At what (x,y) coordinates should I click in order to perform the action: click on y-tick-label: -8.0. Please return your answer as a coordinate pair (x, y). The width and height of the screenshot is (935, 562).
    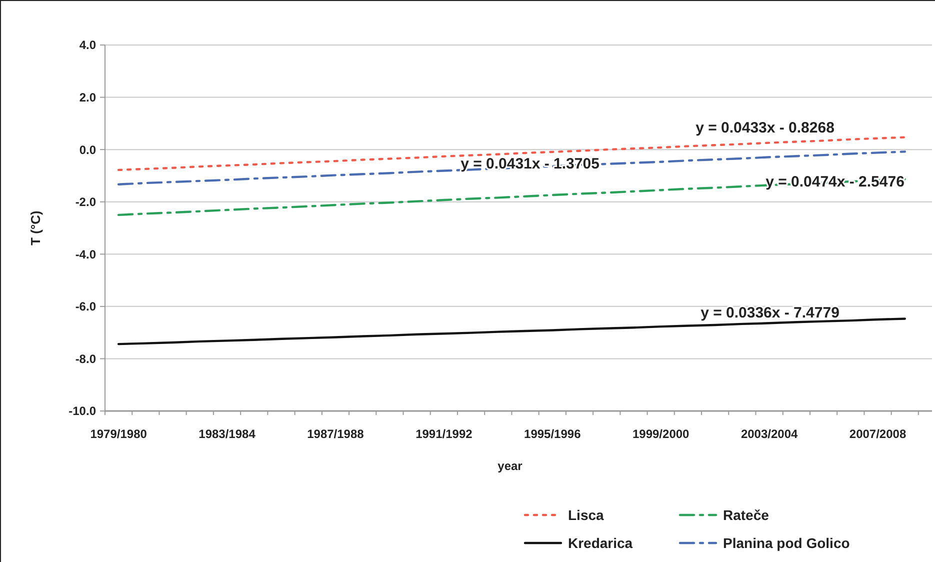
    Looking at the image, I should click on (85, 359).